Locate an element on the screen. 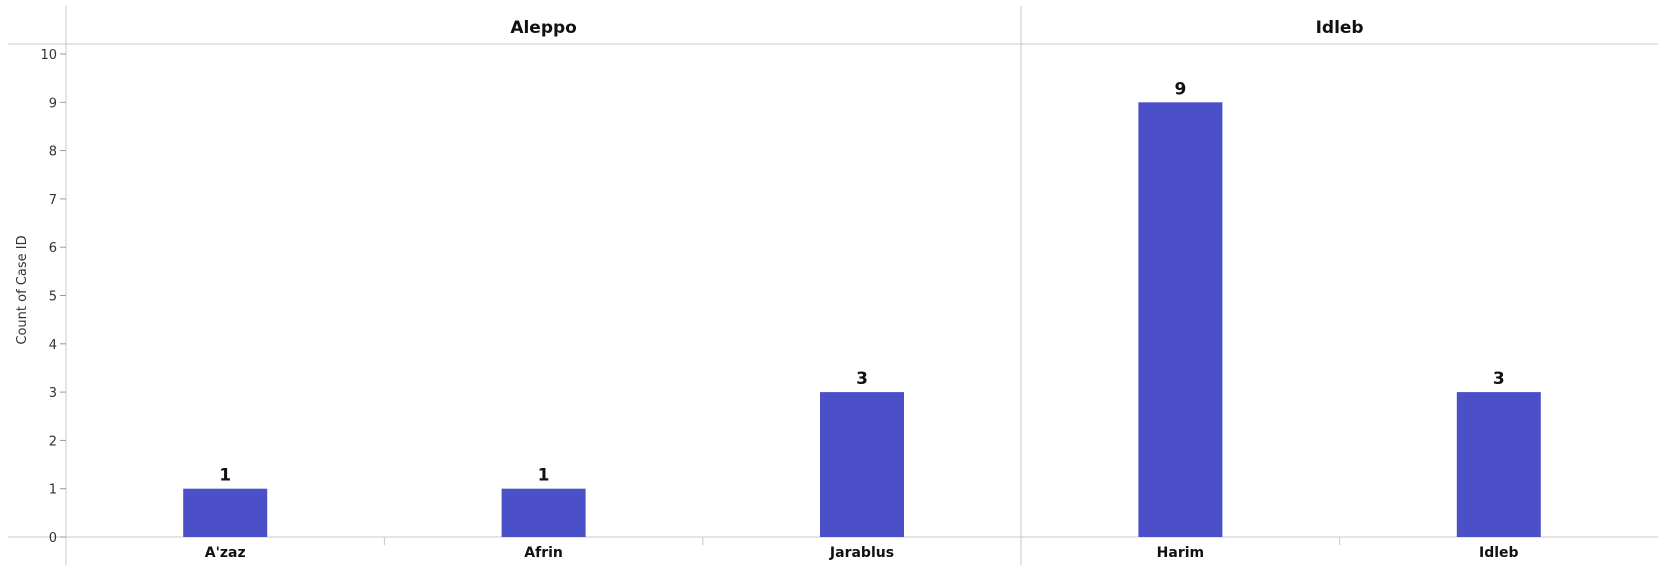  panel-title: Aleppo is located at coordinates (543, 28).